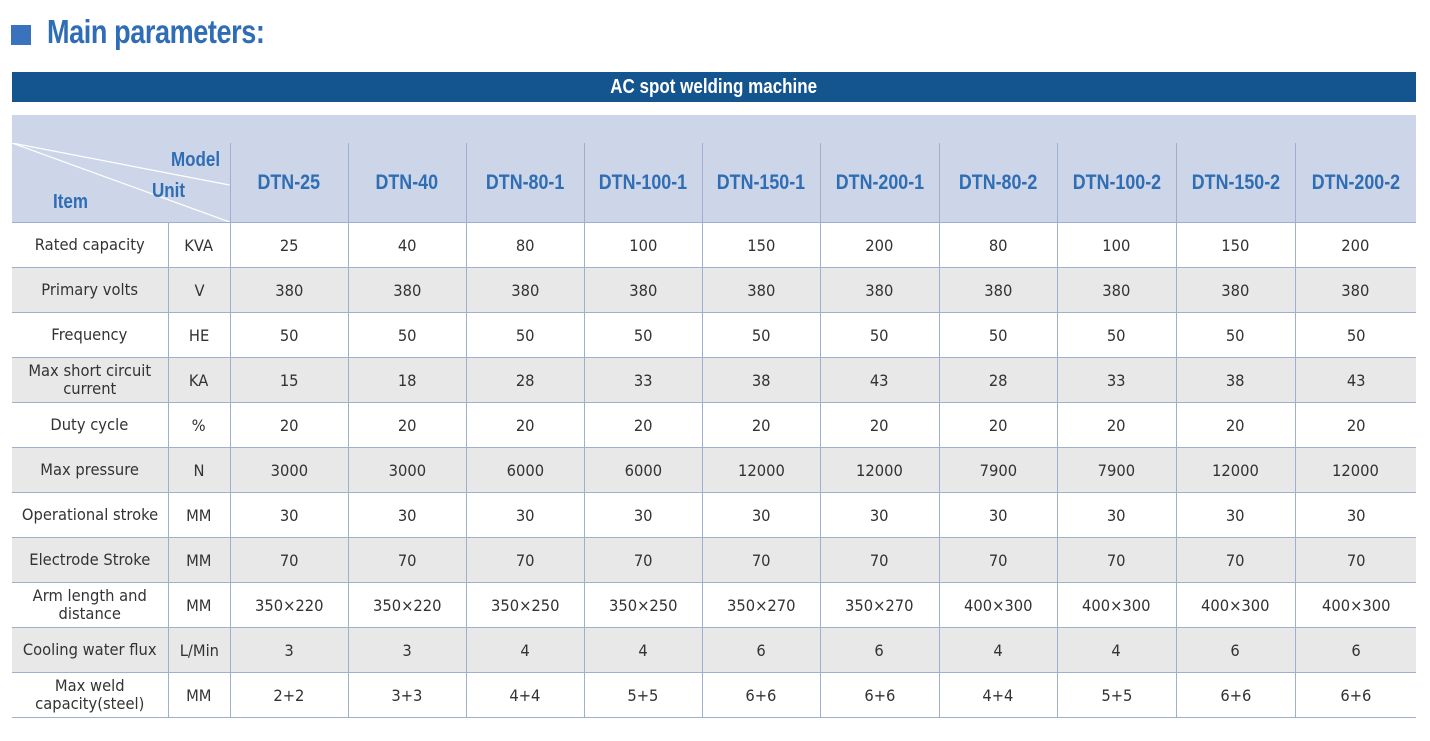 The image size is (1430, 741). I want to click on unit-cell: MM, so click(198, 605).